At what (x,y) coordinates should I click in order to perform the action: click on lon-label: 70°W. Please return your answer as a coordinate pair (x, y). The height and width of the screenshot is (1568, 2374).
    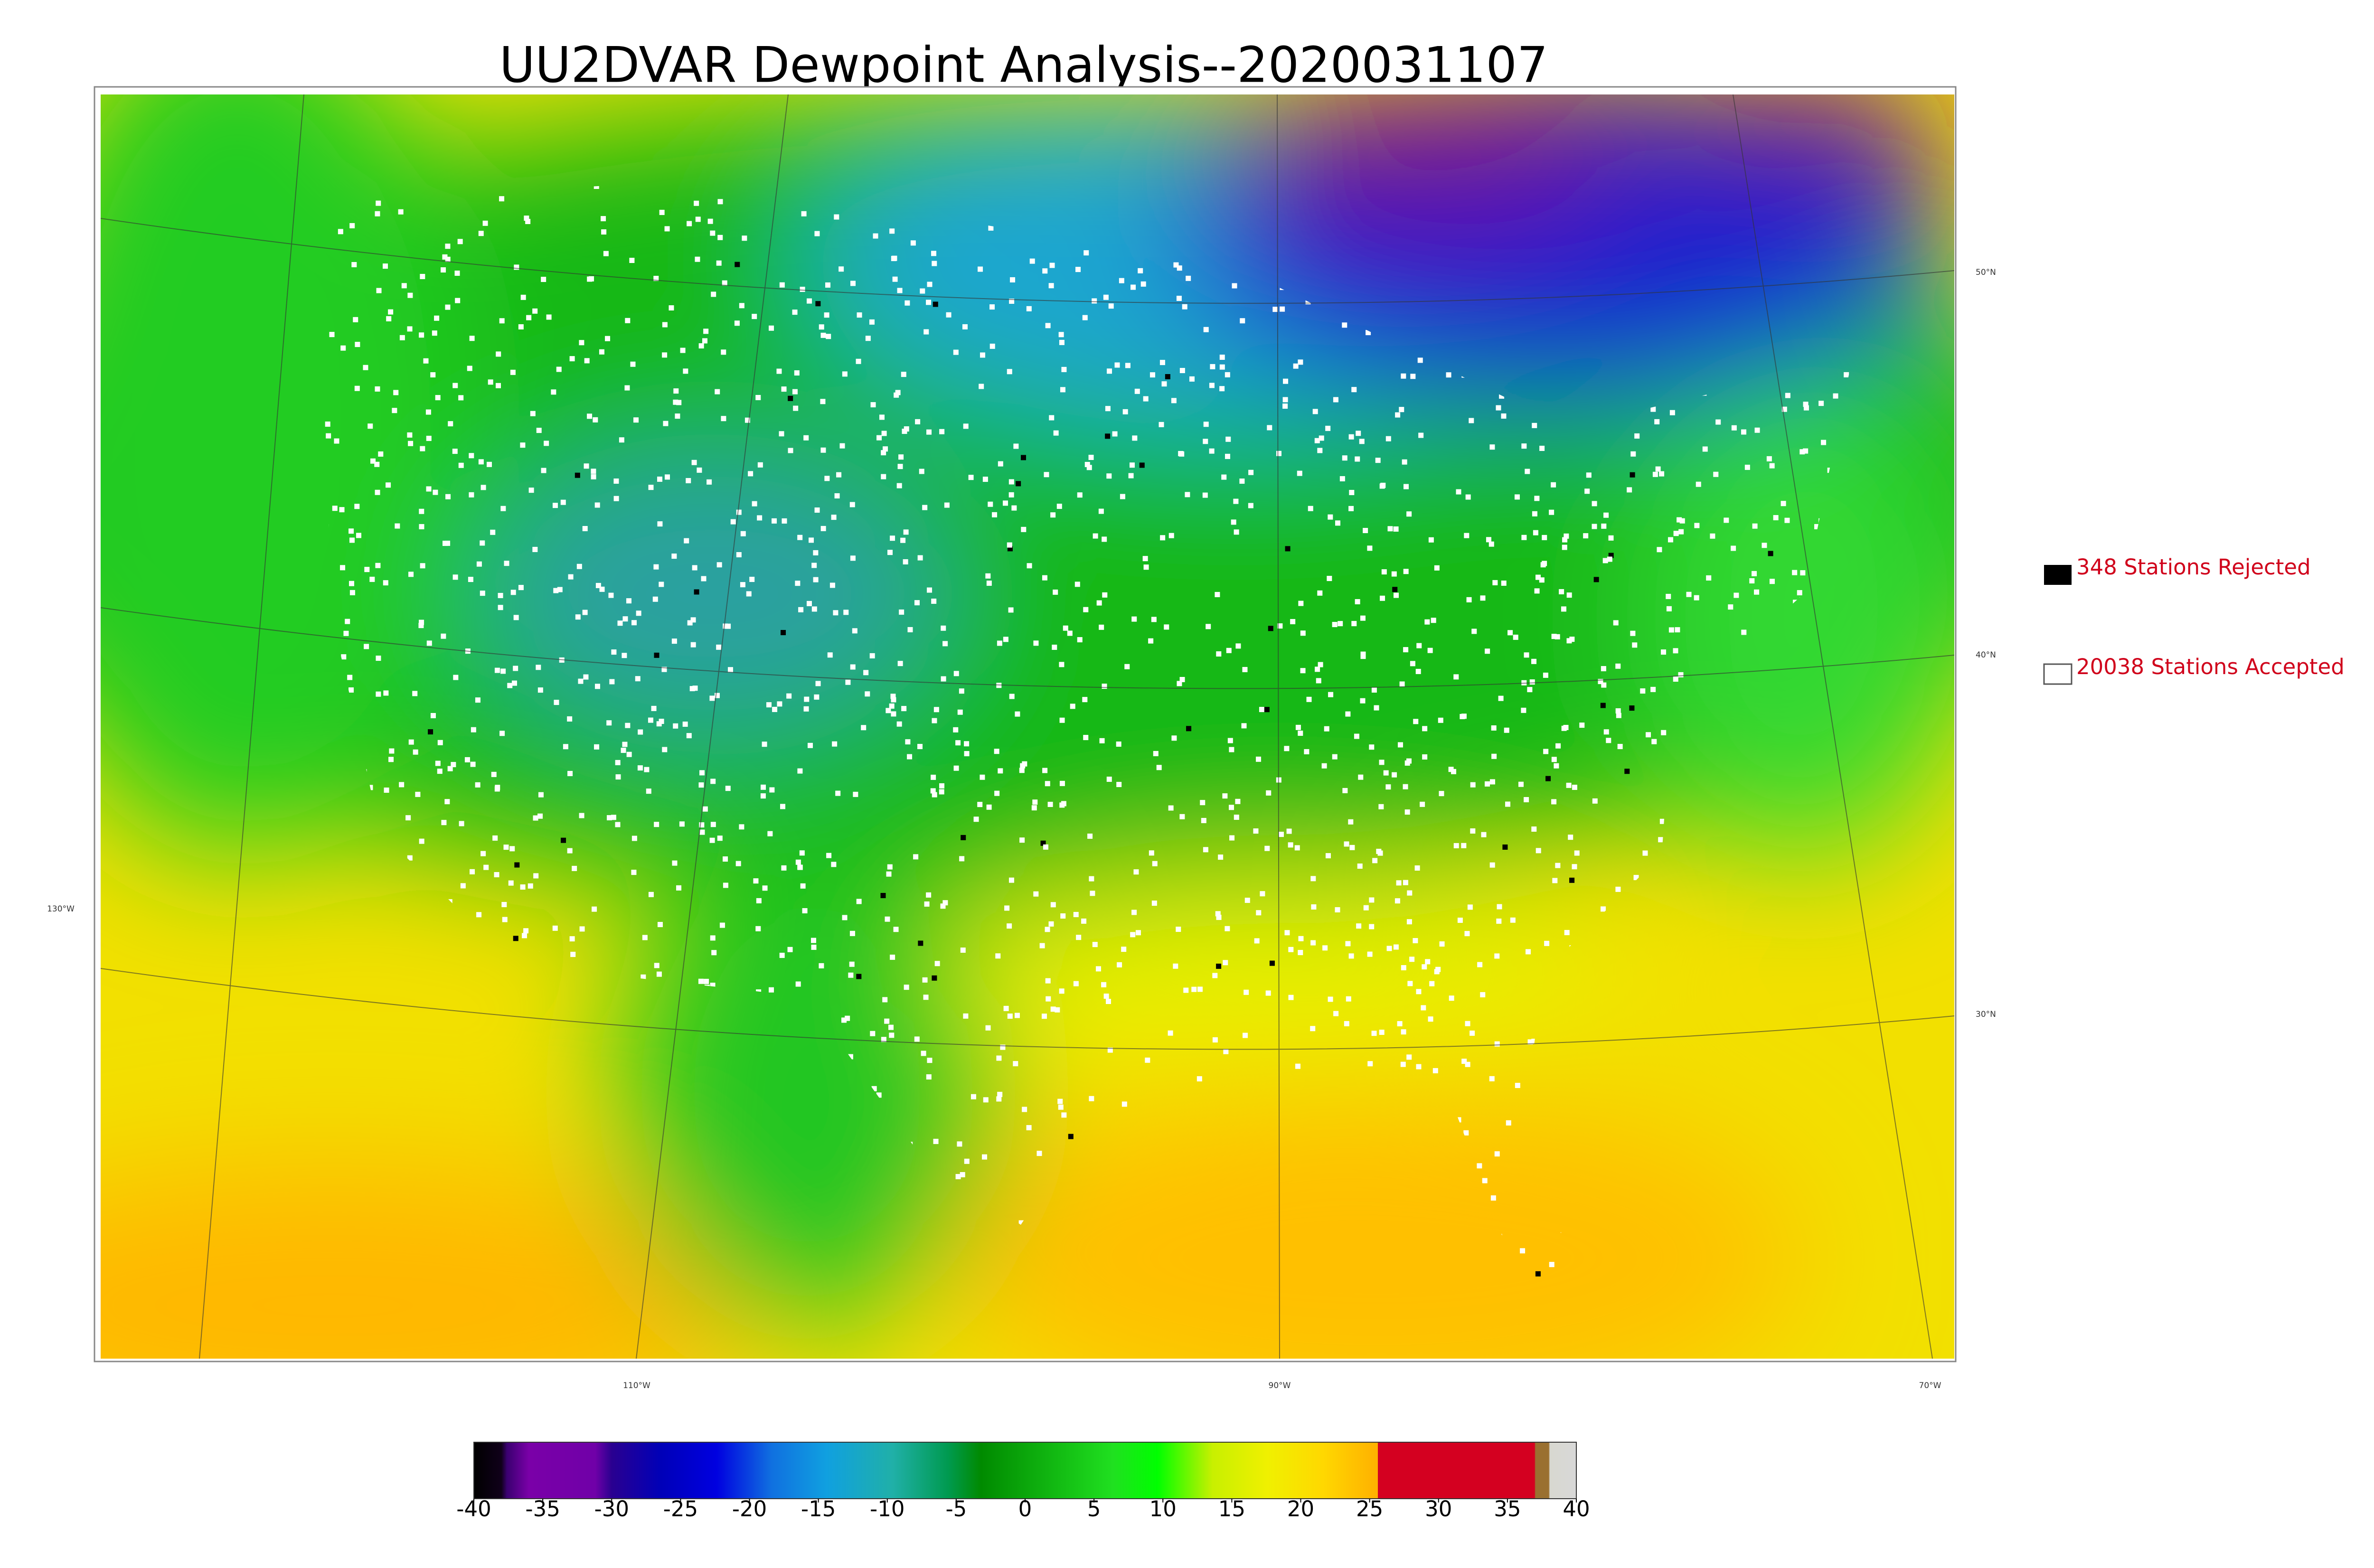
    Looking at the image, I should click on (1930, 1386).